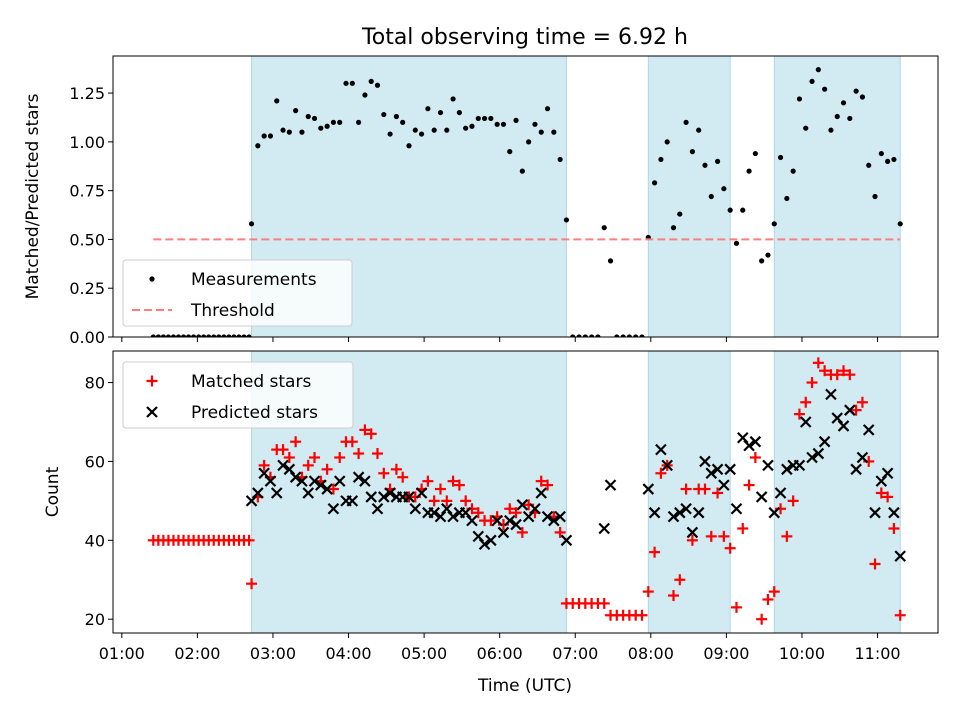 This screenshot has width=960, height=720. What do you see at coordinates (152, 381) in the screenshot?
I see `legend-matched-swatch` at bounding box center [152, 381].